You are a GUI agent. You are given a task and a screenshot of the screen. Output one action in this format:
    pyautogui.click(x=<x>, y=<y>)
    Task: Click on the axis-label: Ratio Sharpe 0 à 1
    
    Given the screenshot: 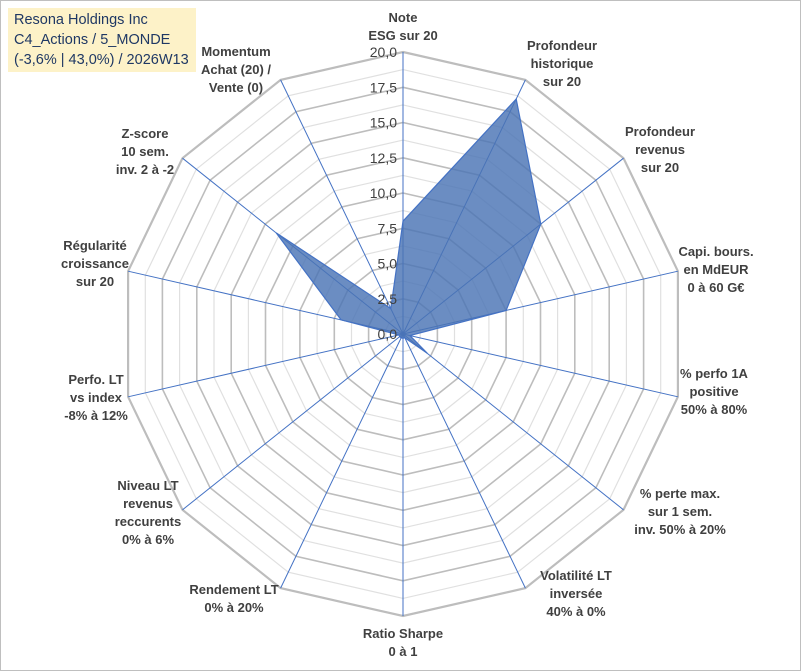 What is the action you would take?
    pyautogui.click(x=403, y=642)
    